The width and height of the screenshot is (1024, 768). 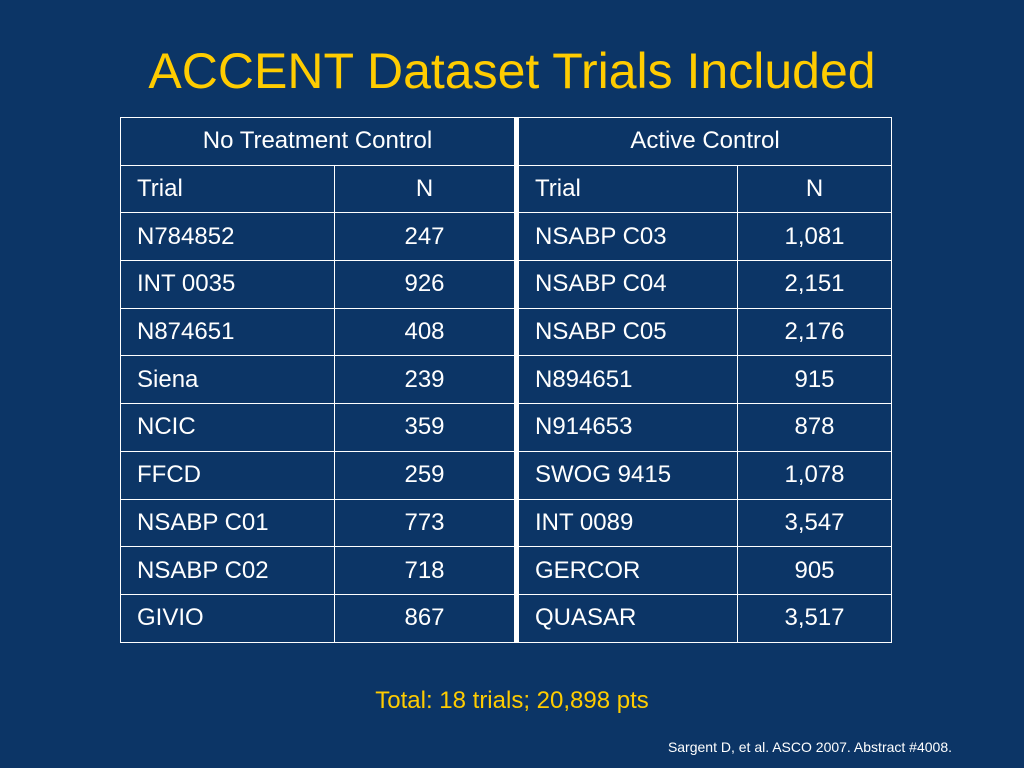 What do you see at coordinates (814, 237) in the screenshot?
I see `n-cell: 1,081` at bounding box center [814, 237].